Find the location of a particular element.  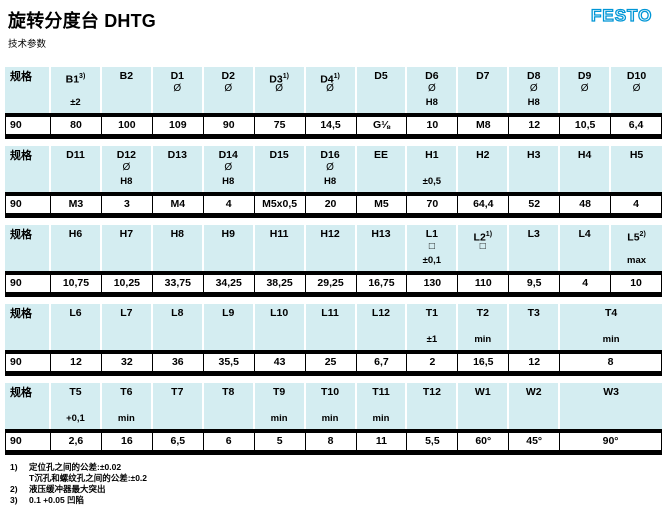

param-header-cell: H2 is located at coordinates (484, 169).